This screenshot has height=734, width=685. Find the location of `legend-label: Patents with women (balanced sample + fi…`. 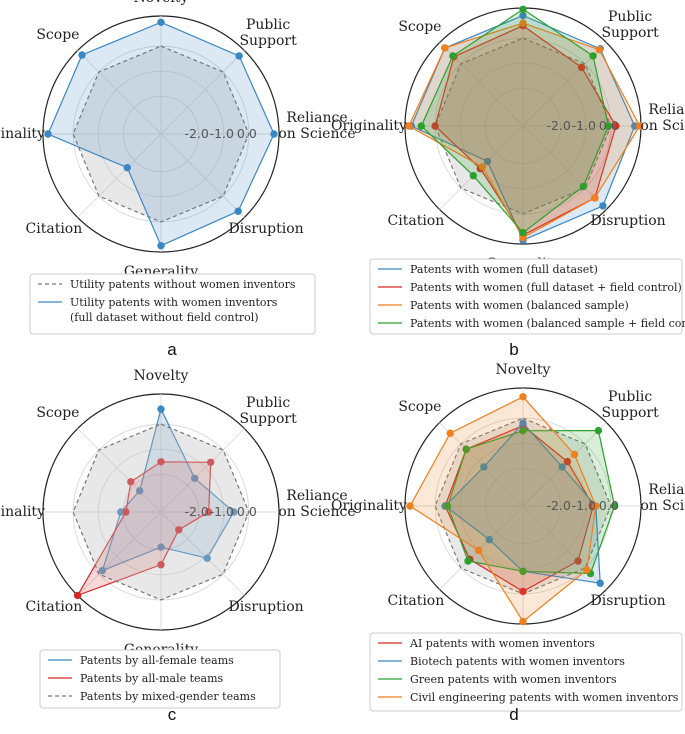

legend-label: Patents with women (balanced sample + fi… is located at coordinates (547, 323).